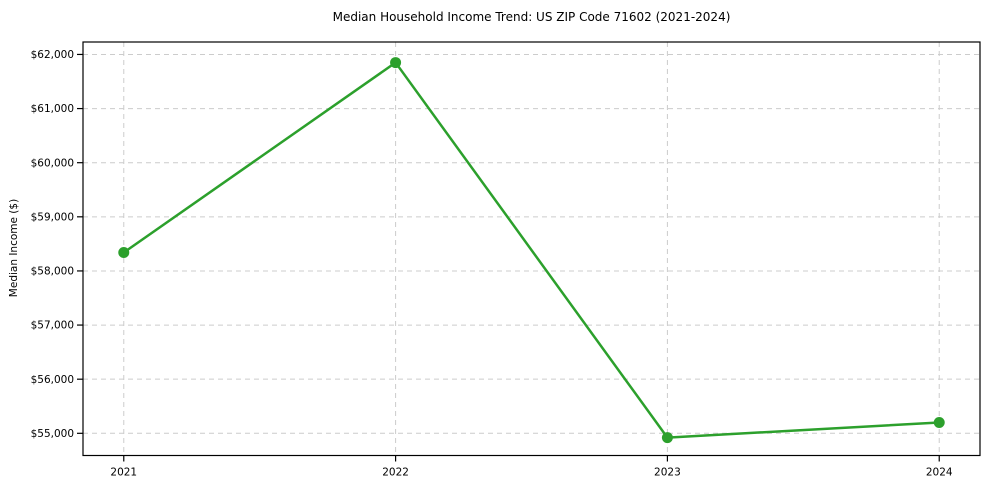 This screenshot has height=490, width=989. I want to click on y-tick-label: $55,000, so click(52, 434).